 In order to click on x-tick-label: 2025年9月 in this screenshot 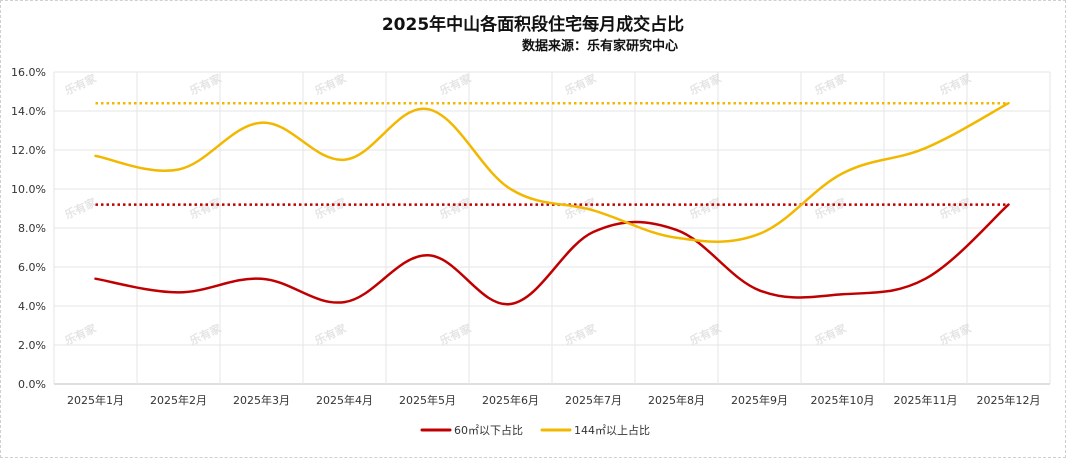, I will do `click(759, 400)`.